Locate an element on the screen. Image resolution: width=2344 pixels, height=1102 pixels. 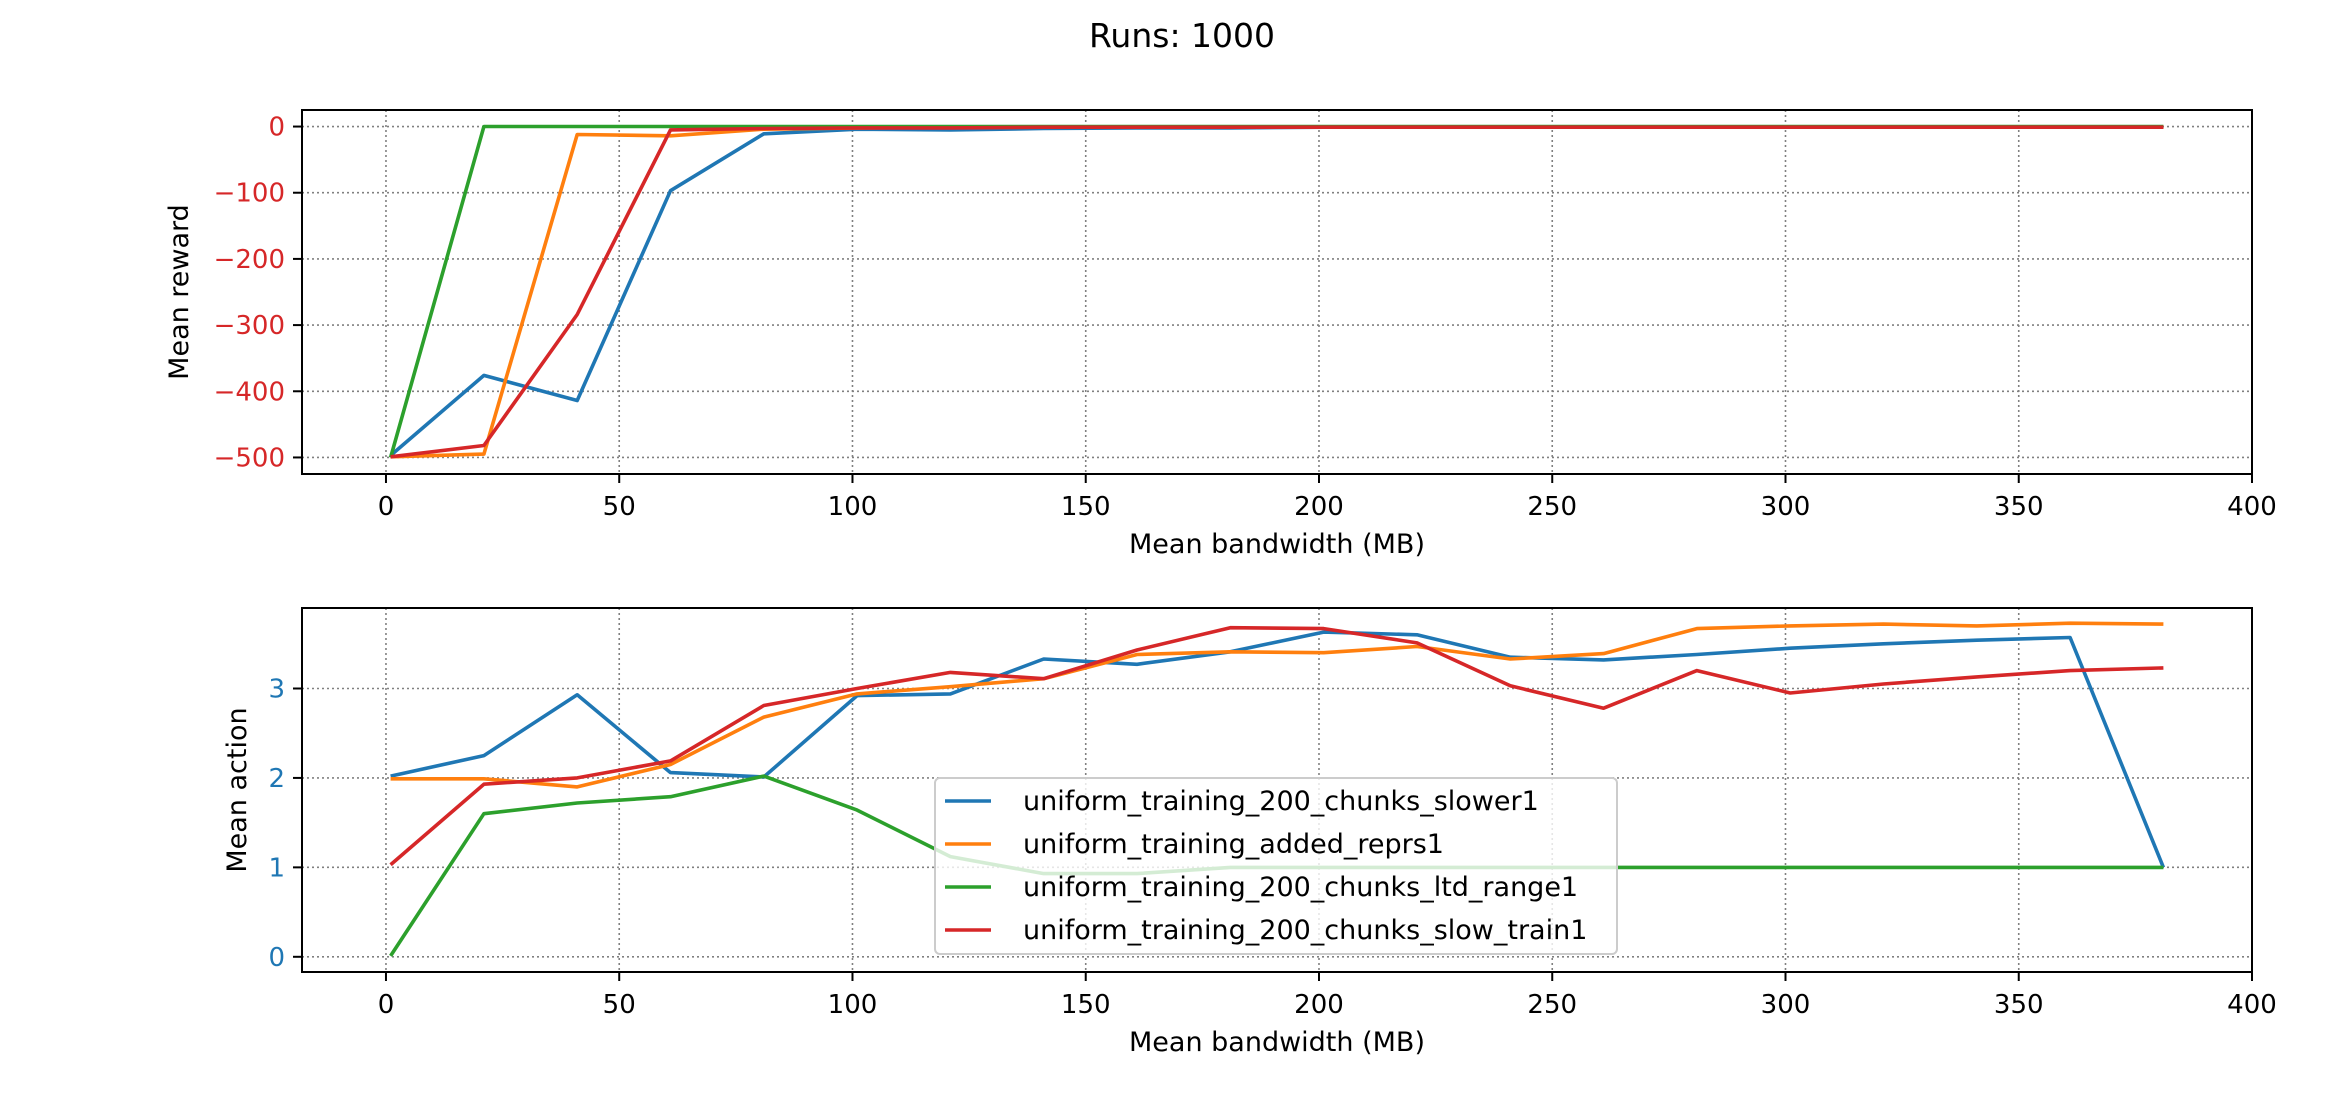
y-tick-label: 3 is located at coordinates (276, 689).